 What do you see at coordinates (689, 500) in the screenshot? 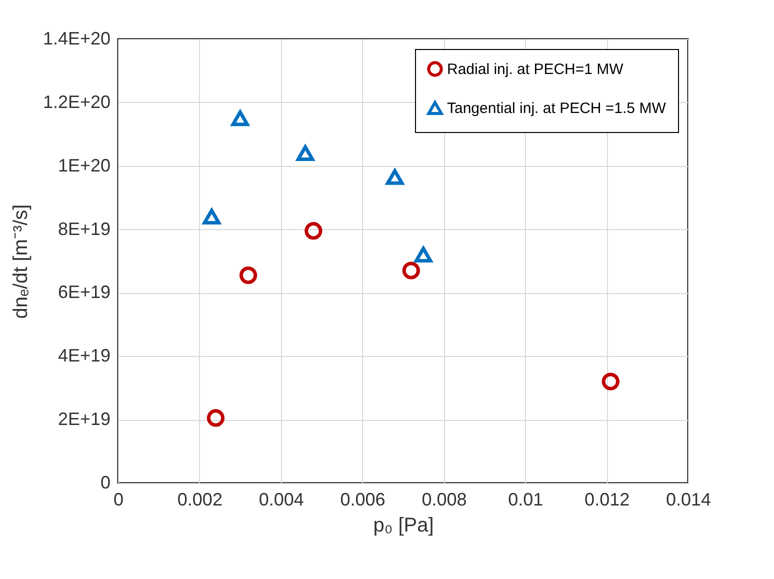
I see `x-tick-label: 0.014` at bounding box center [689, 500].